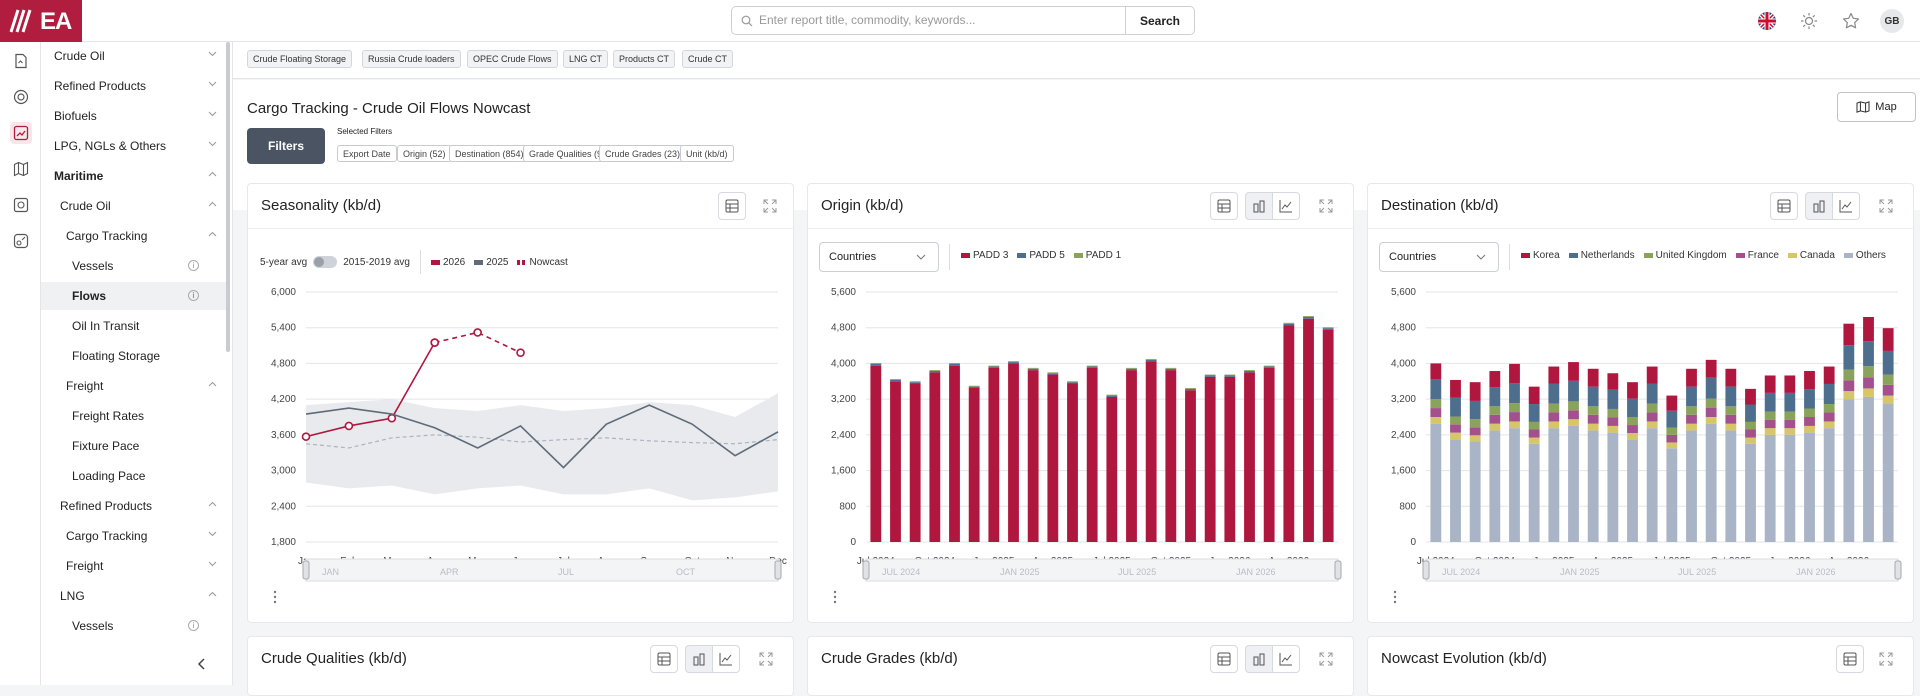 The image size is (1920, 696). What do you see at coordinates (135, 596) in the screenshot?
I see `sidebar-item-lng: LNG` at bounding box center [135, 596].